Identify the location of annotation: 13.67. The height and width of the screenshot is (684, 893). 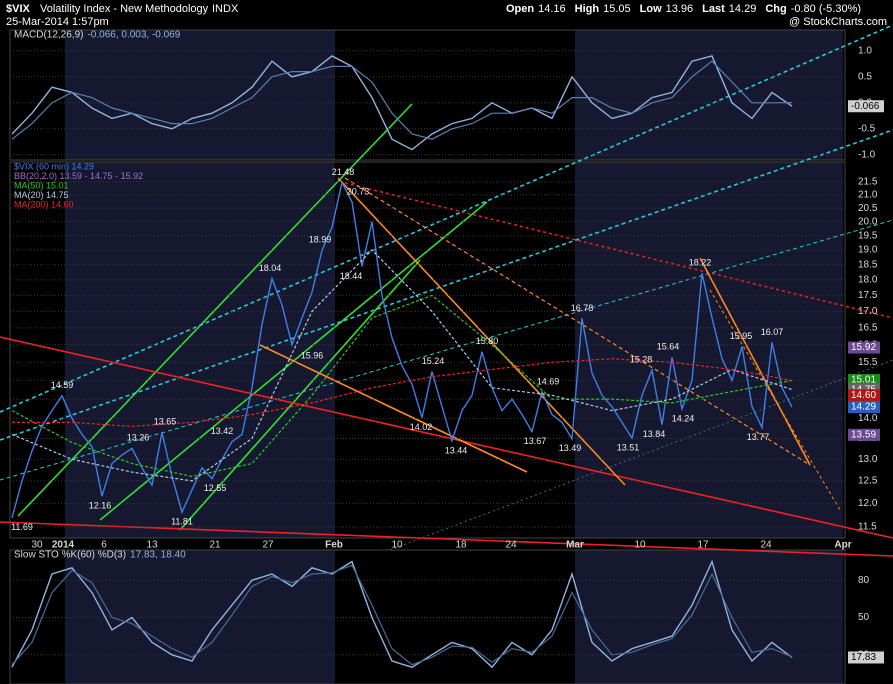
(535, 441).